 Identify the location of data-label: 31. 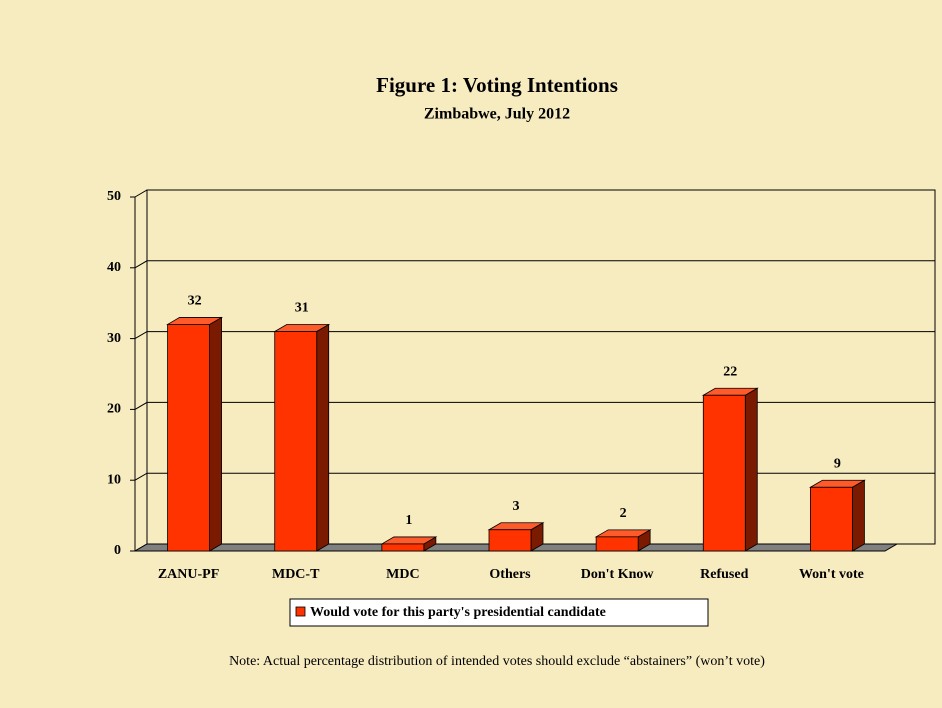
(302, 308).